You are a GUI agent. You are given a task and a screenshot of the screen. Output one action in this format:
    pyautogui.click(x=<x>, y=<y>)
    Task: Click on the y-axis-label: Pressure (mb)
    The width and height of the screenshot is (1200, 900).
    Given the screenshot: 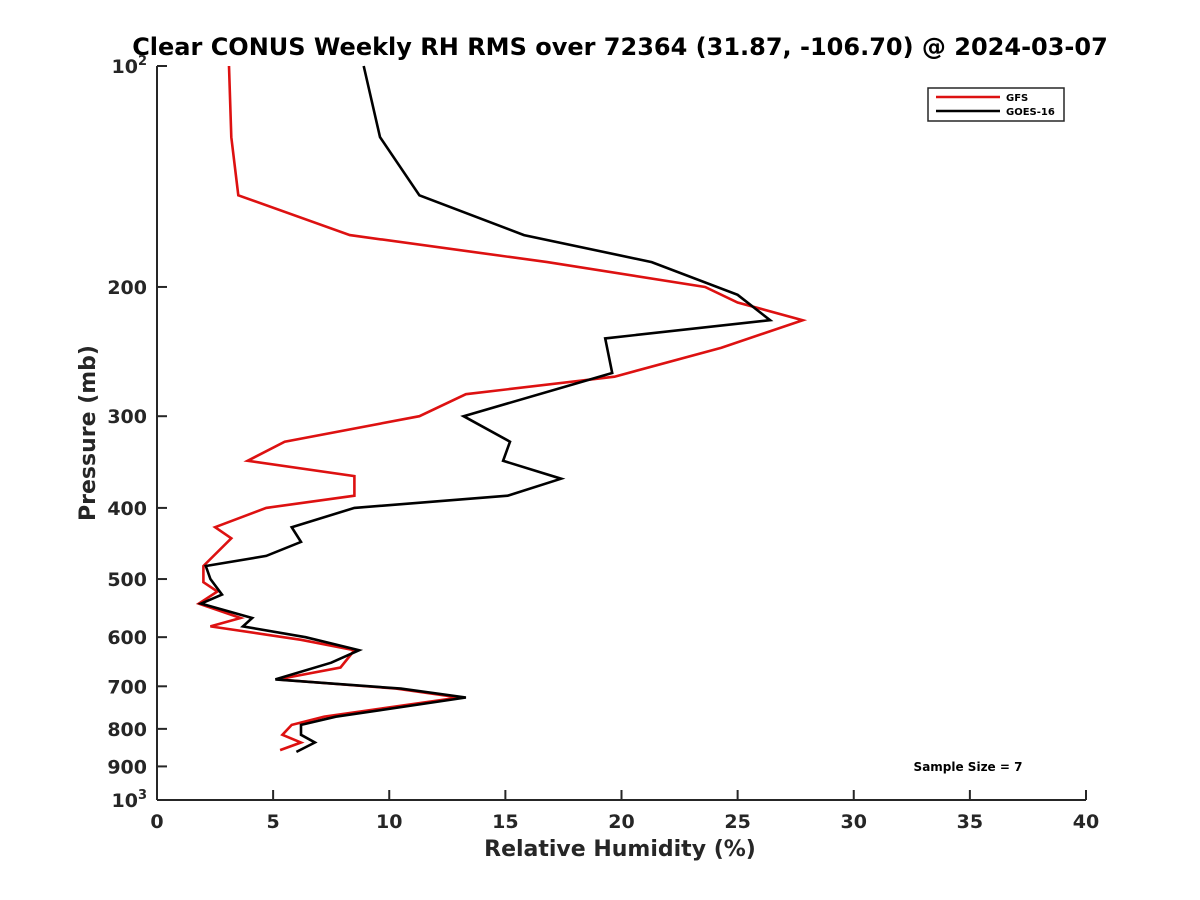 What is the action you would take?
    pyautogui.click(x=88, y=433)
    